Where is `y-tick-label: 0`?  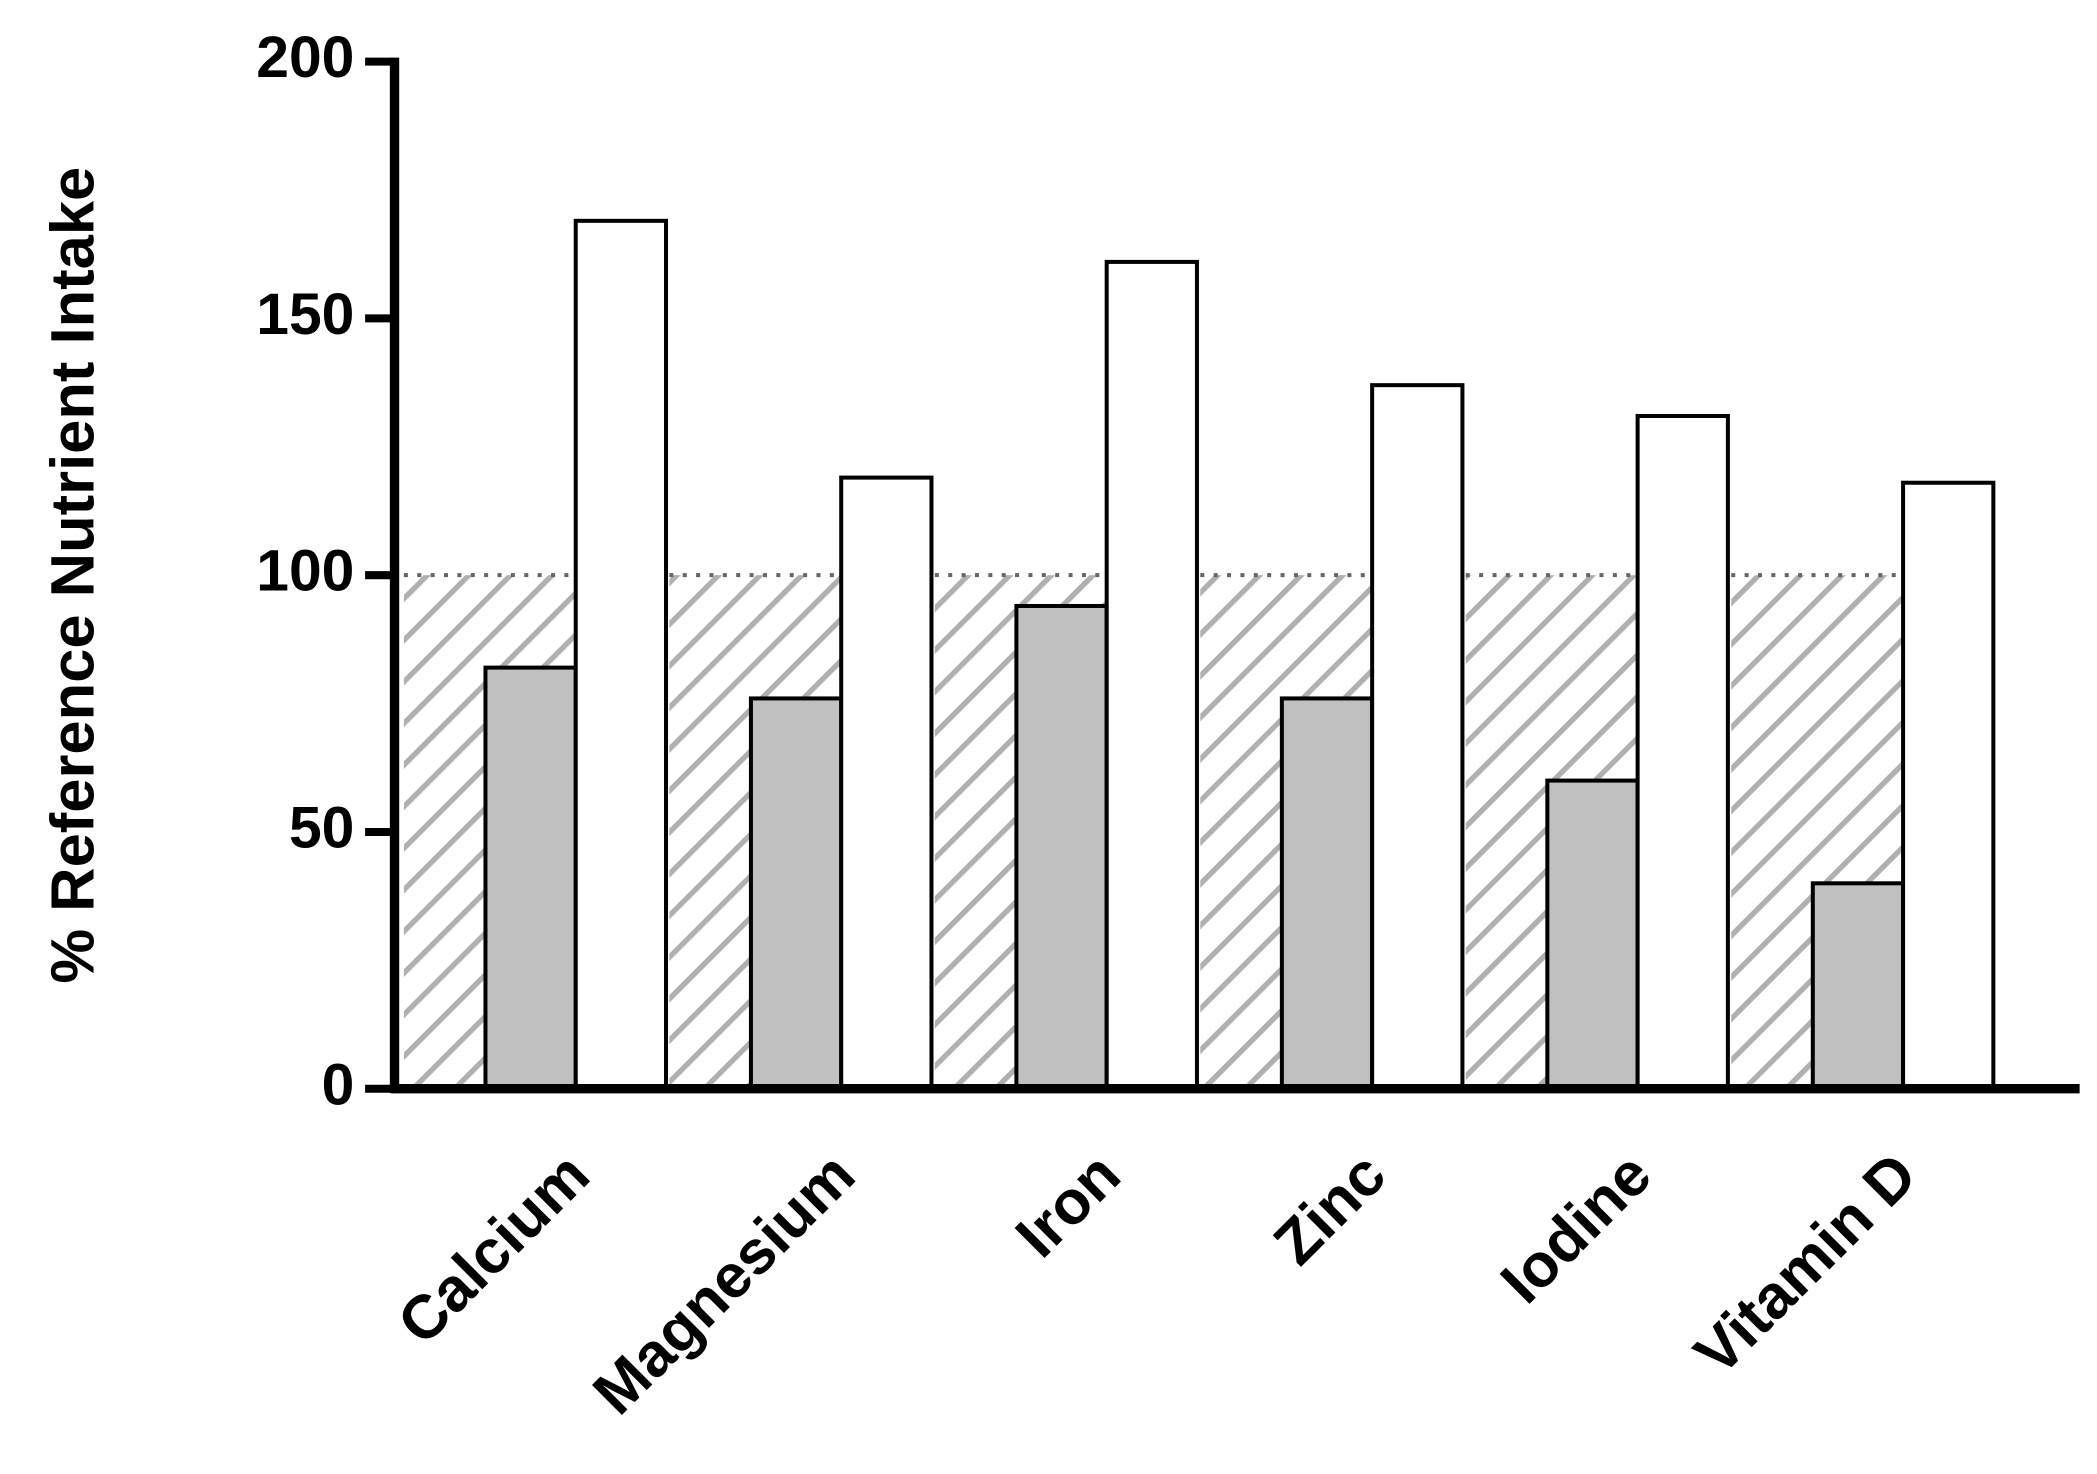
y-tick-label: 0 is located at coordinates (338, 1084).